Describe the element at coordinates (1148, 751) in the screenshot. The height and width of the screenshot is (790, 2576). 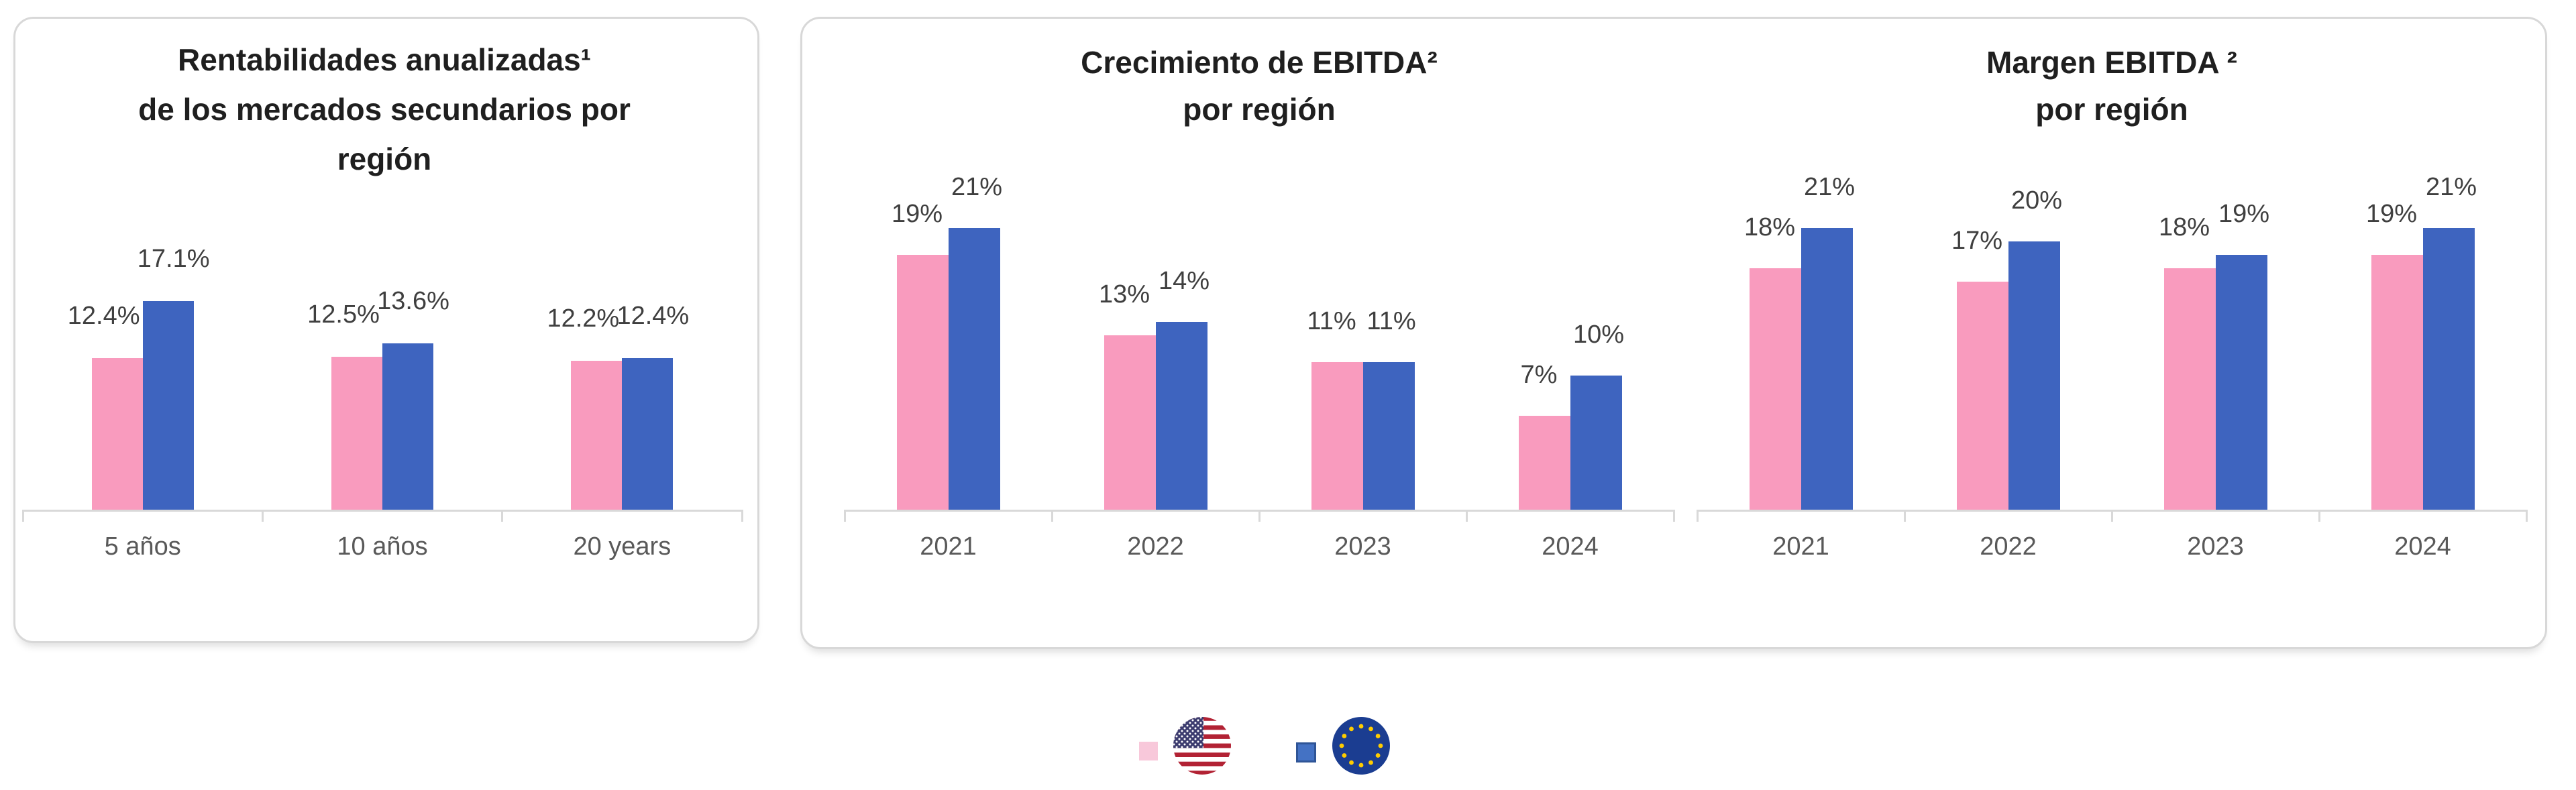
I see `legend-us-swatch` at that location.